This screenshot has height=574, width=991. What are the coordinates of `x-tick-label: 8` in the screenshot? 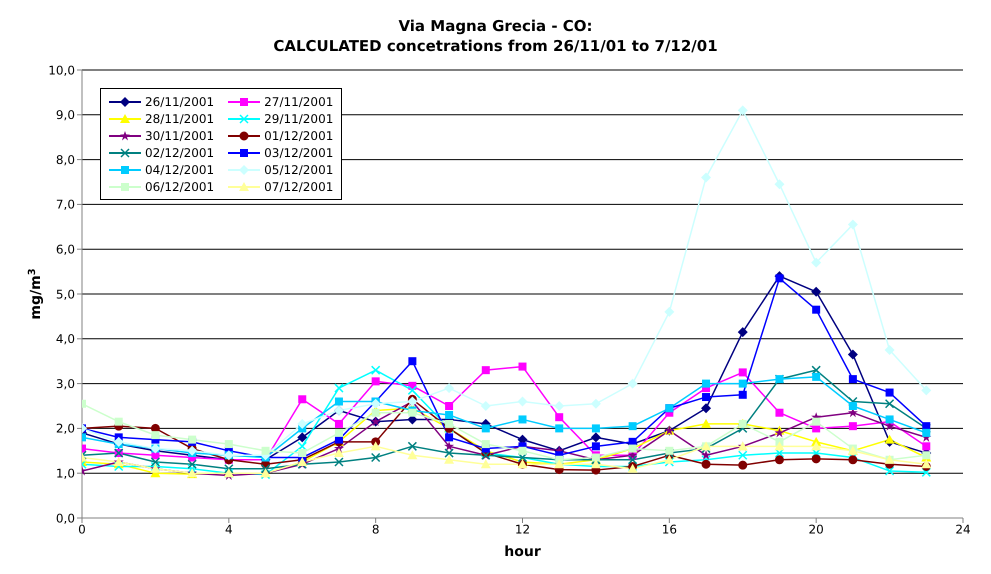 It's located at (376, 529).